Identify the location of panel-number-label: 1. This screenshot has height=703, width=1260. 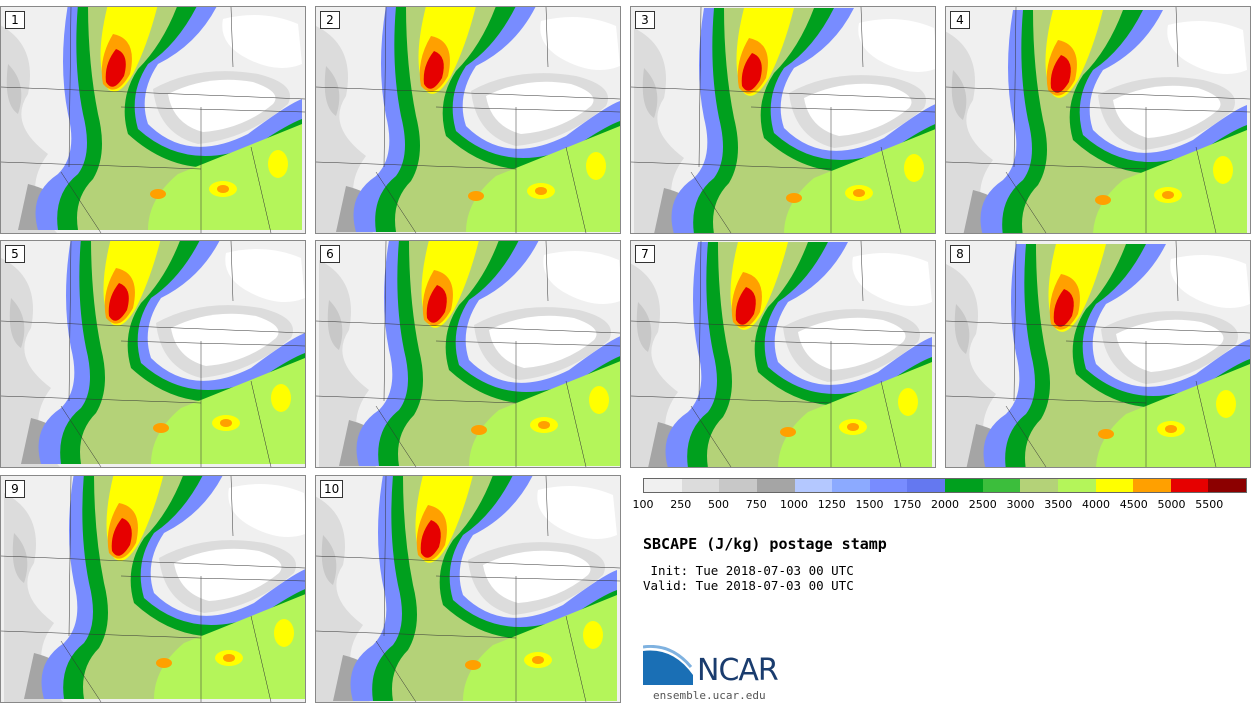
(15, 20).